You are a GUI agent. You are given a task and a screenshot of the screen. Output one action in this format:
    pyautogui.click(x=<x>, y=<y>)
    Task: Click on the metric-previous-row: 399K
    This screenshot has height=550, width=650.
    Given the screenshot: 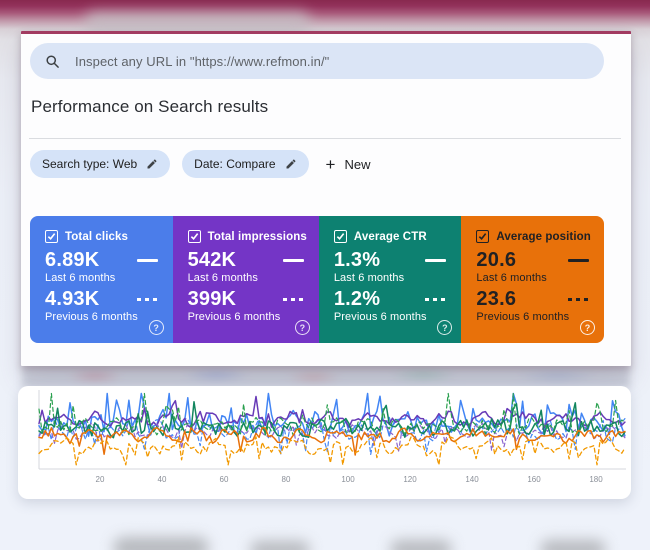 What is the action you would take?
    pyautogui.click(x=247, y=299)
    